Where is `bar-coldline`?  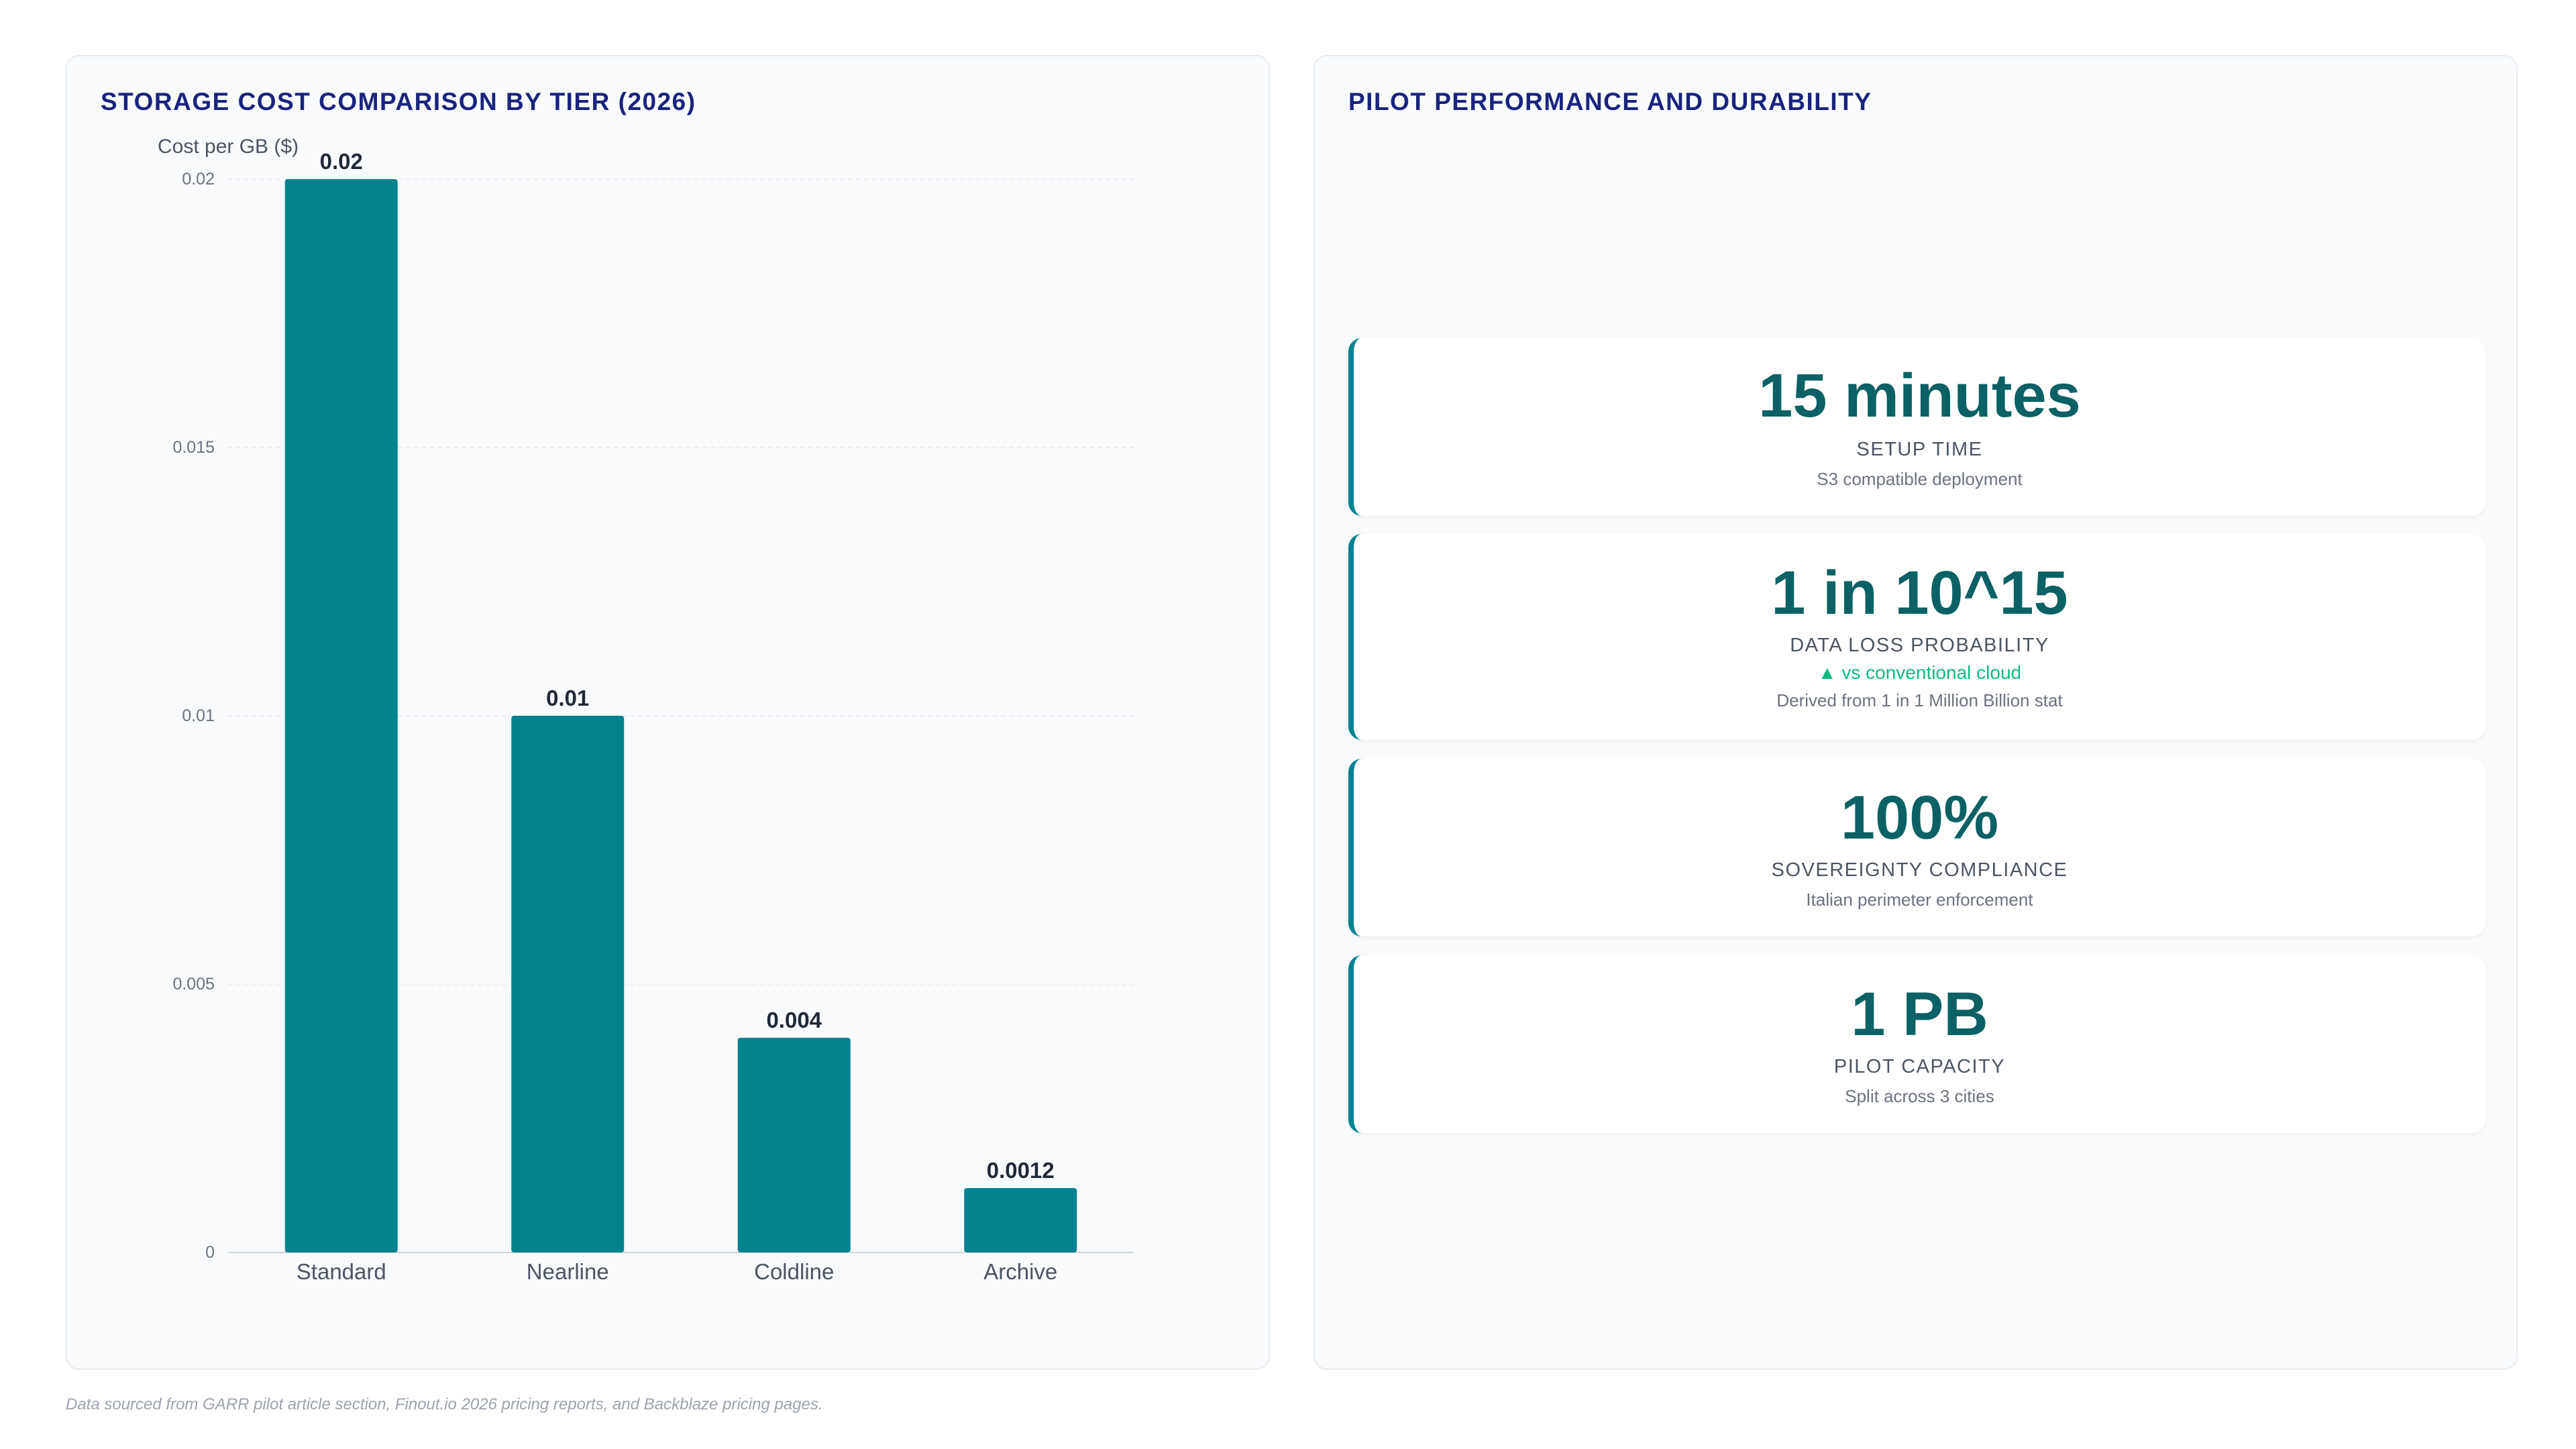
bar-coldline is located at coordinates (794, 1145).